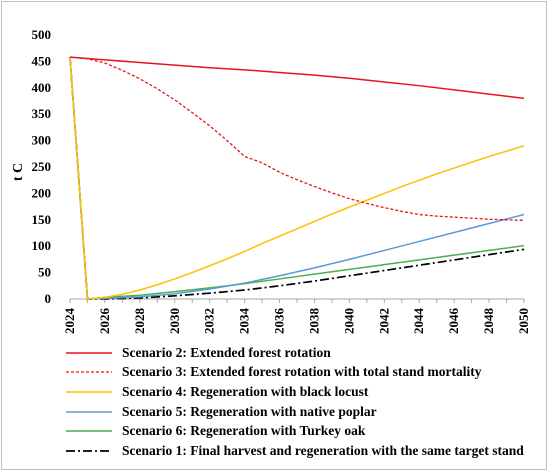  Describe the element at coordinates (42, 219) in the screenshot. I see `y-tick-label: 150` at that location.